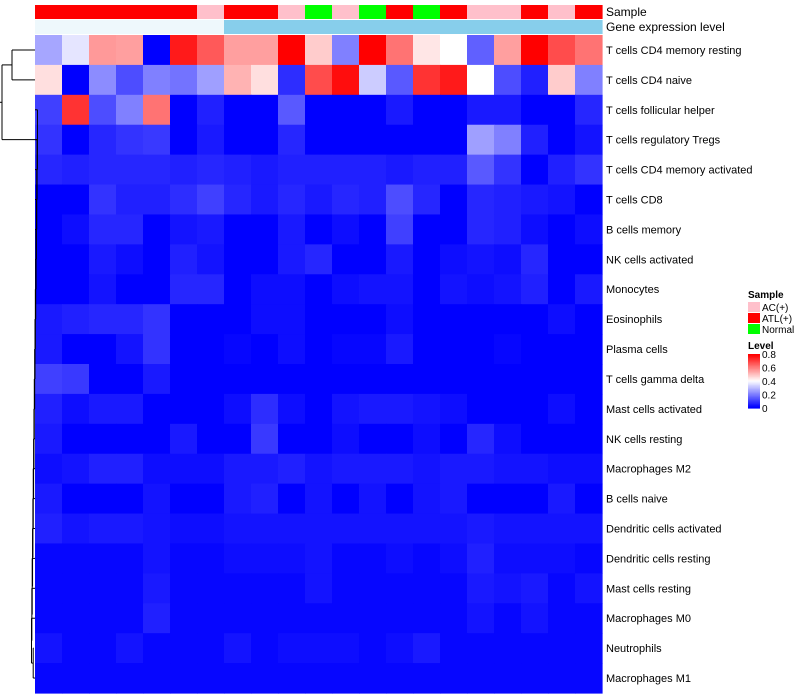  I want to click on sample-legend-label-ac: AC(+), so click(775, 308).